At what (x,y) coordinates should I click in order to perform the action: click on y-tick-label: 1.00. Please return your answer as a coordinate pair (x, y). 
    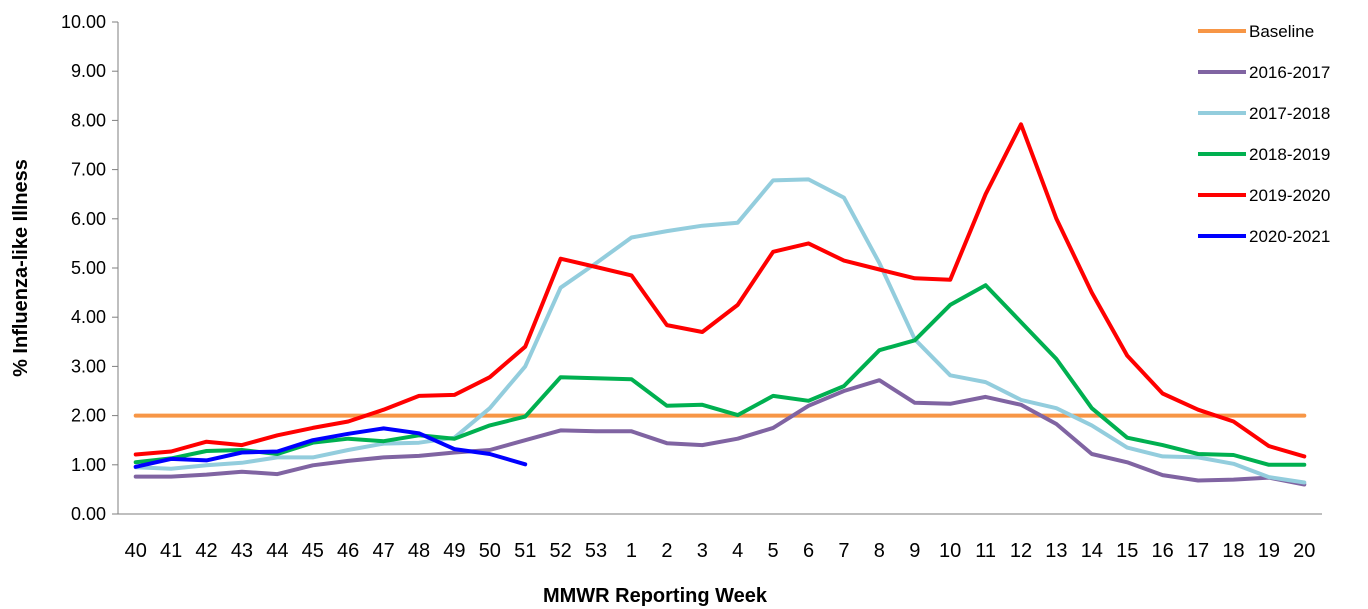
    Looking at the image, I should click on (88, 465).